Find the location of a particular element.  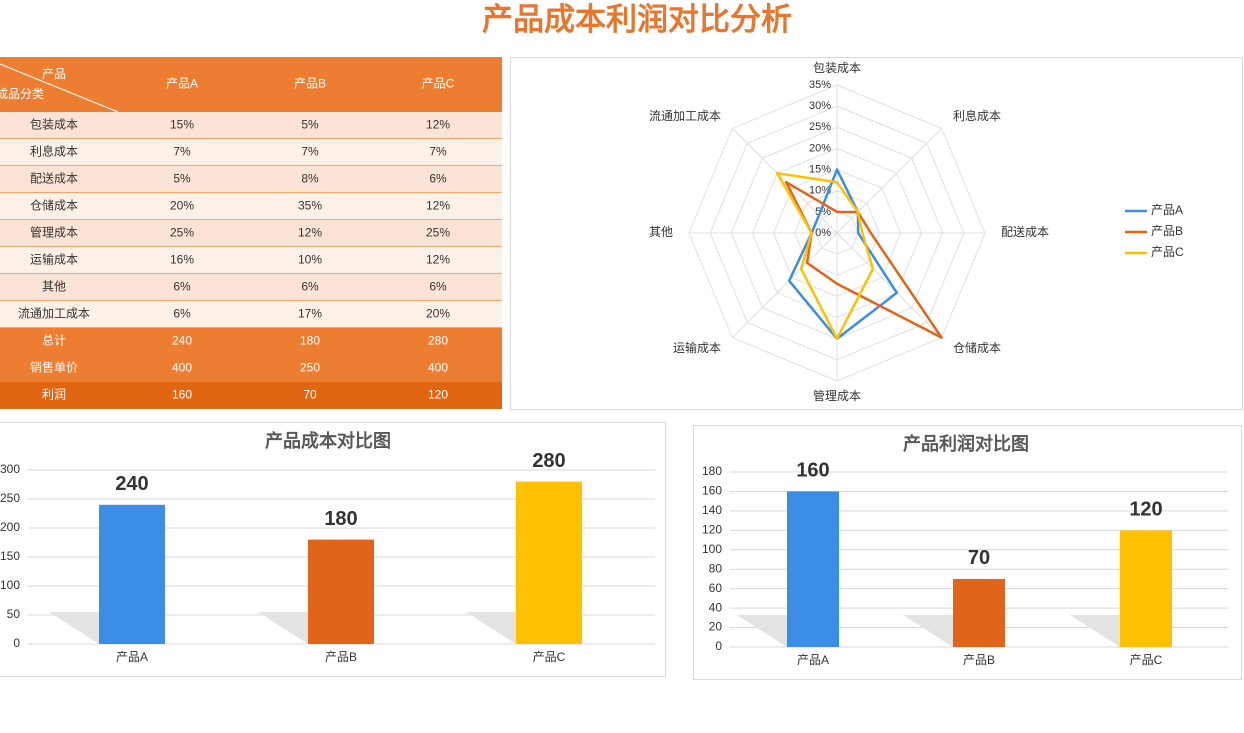

table-cell: 35% is located at coordinates (310, 206).